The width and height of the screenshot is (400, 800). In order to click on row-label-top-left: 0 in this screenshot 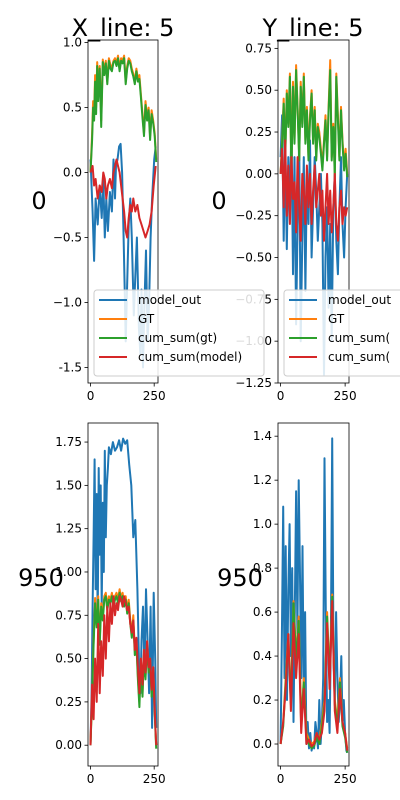, I will do `click(38, 201)`.